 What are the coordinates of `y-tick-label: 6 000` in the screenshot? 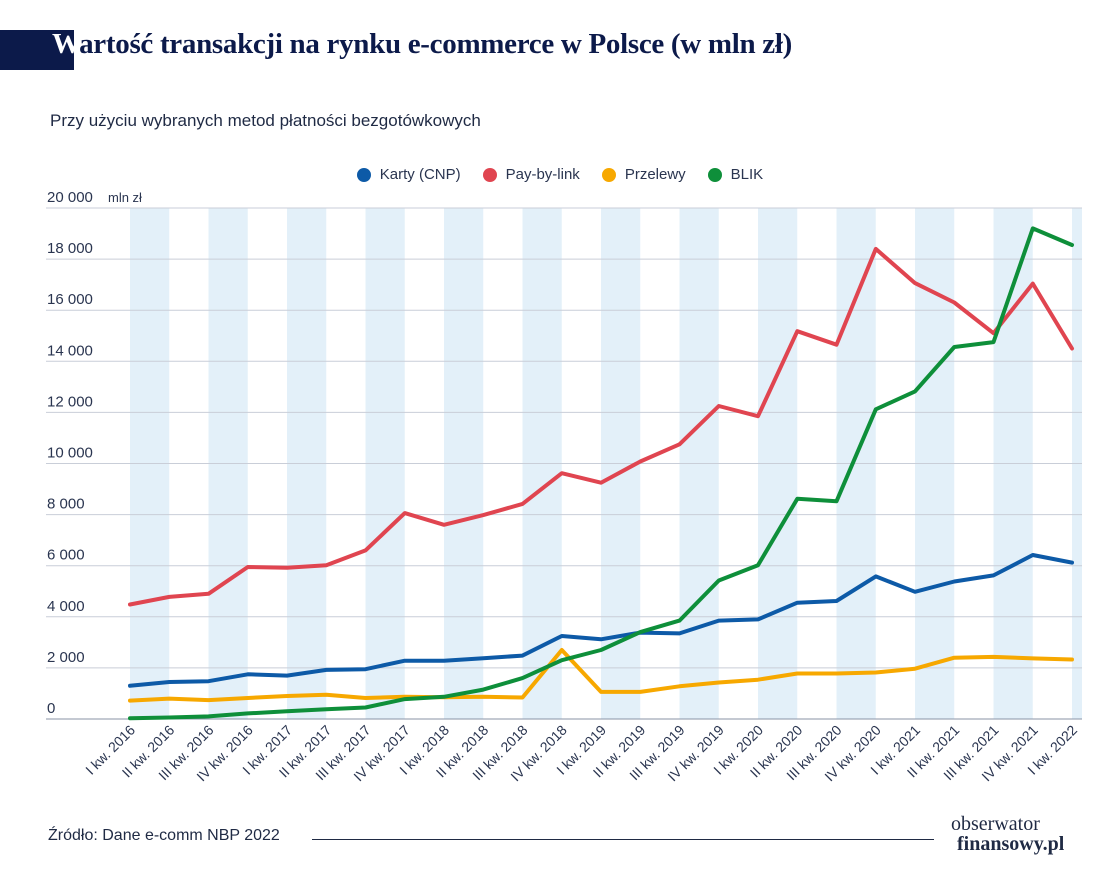 It's located at (66, 555).